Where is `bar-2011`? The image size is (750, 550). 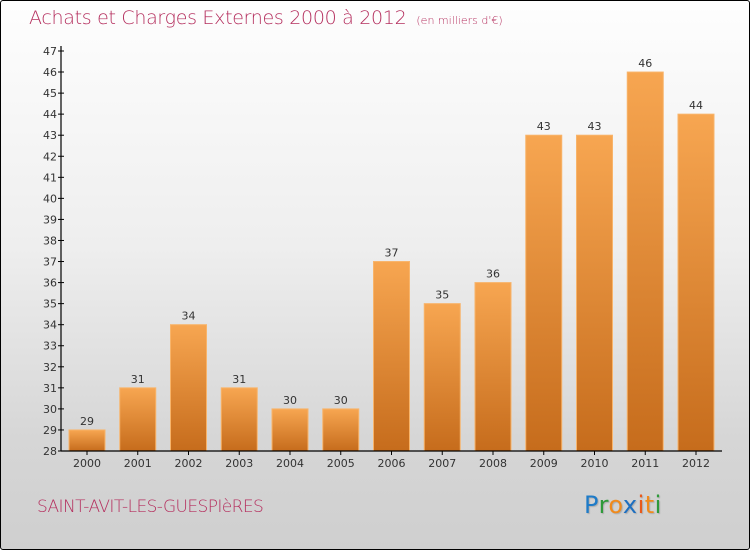
bar-2011 is located at coordinates (645, 261).